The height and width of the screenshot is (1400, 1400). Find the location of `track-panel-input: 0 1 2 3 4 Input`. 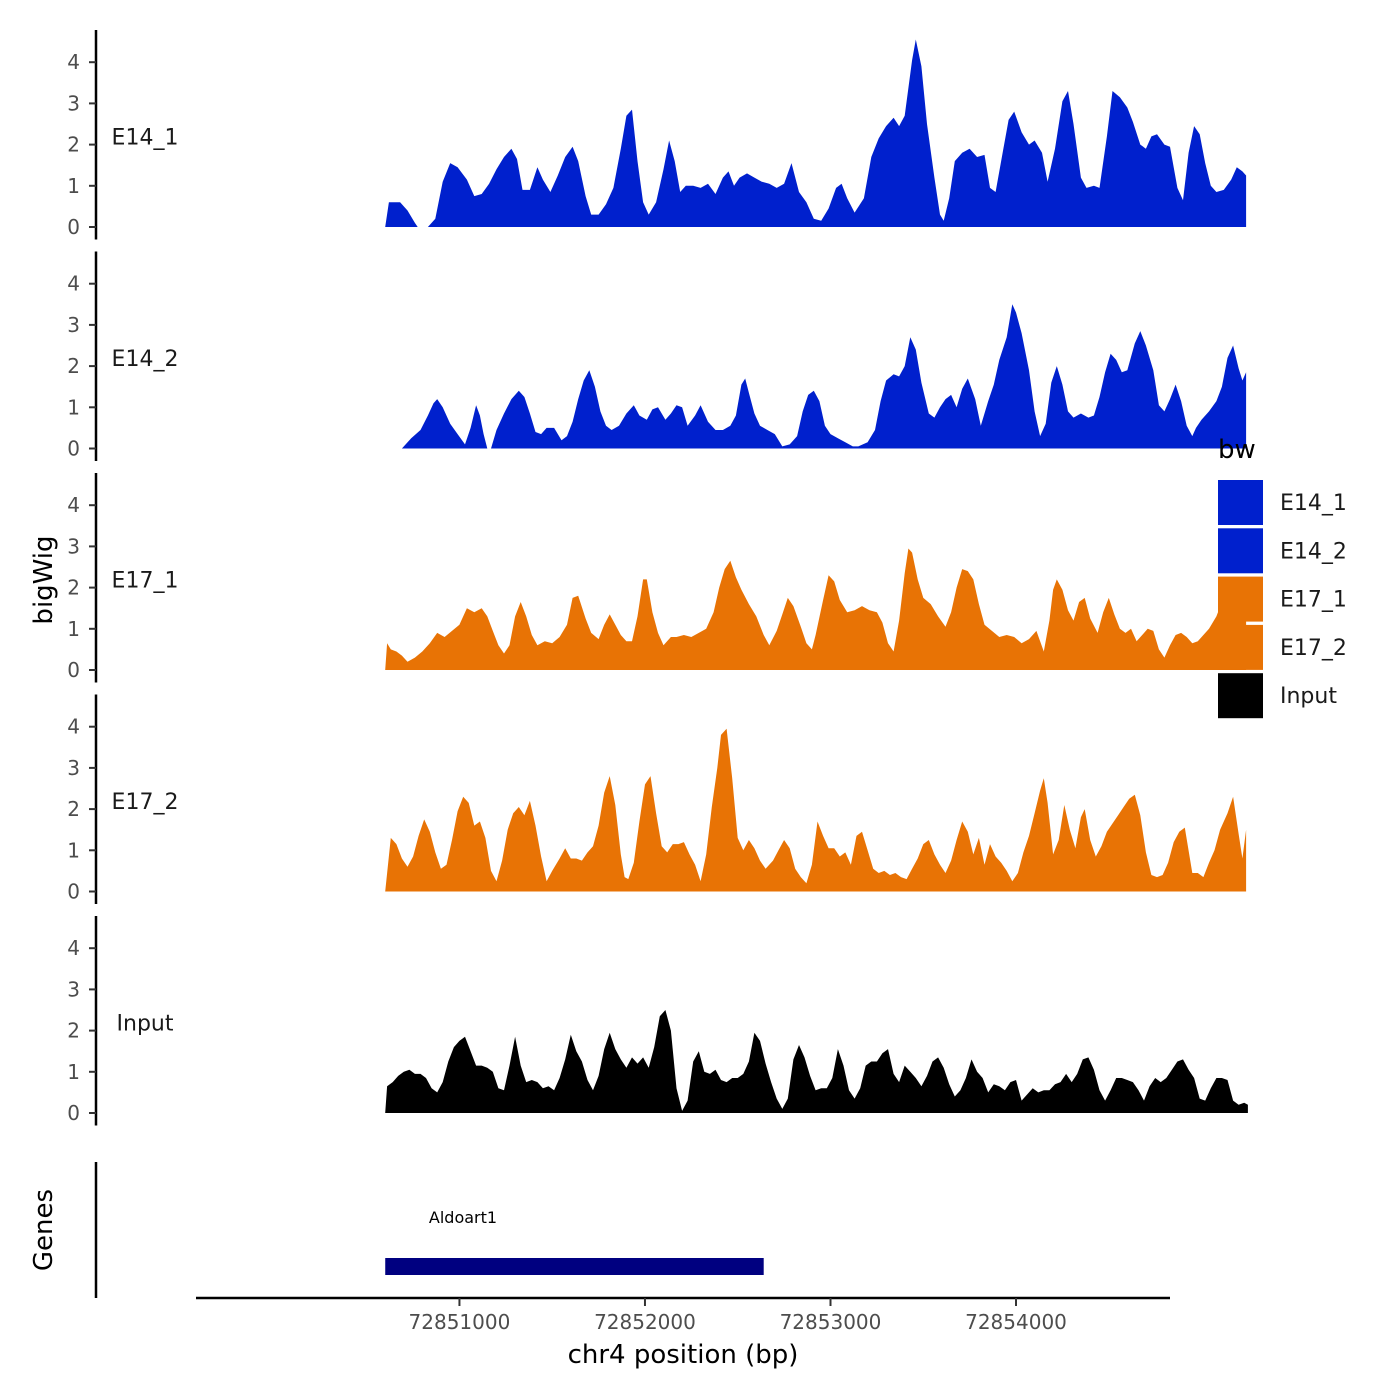

track-panel-input: 0 1 2 3 4 Input is located at coordinates (657, 1021).